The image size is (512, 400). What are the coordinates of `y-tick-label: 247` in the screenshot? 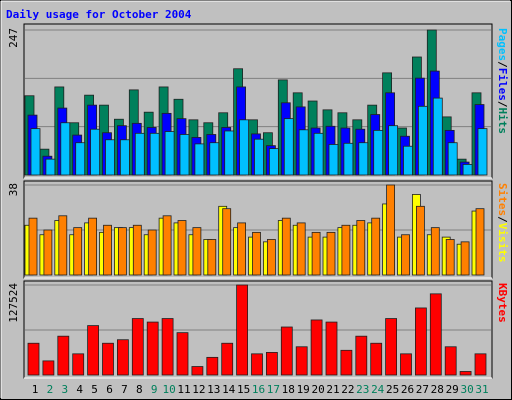 It's located at (13, 38).